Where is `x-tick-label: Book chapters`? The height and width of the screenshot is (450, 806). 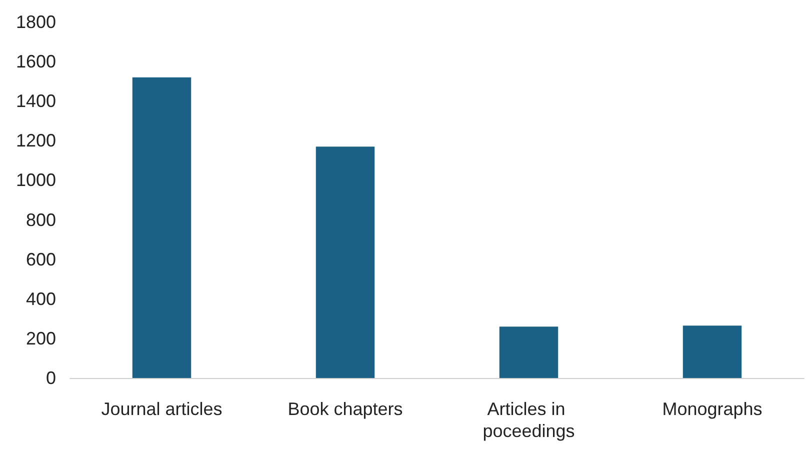
x-tick-label: Book chapters is located at coordinates (345, 409).